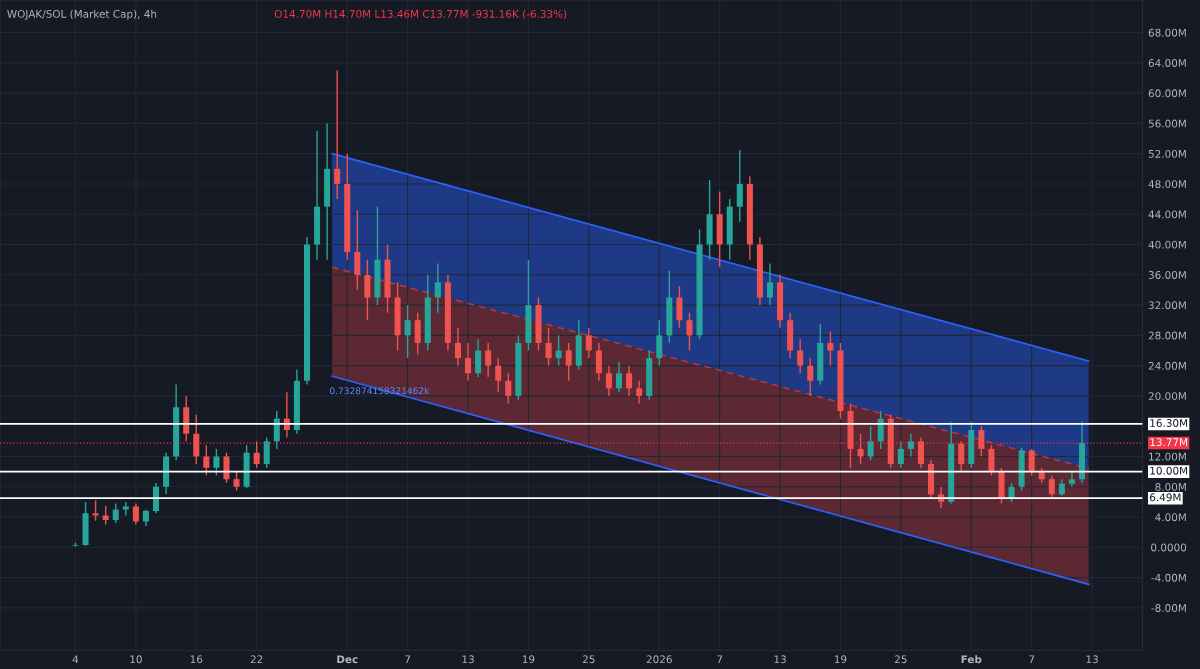  Describe the element at coordinates (1167, 123) in the screenshot. I see `y-tick-label: 56.00M` at that location.